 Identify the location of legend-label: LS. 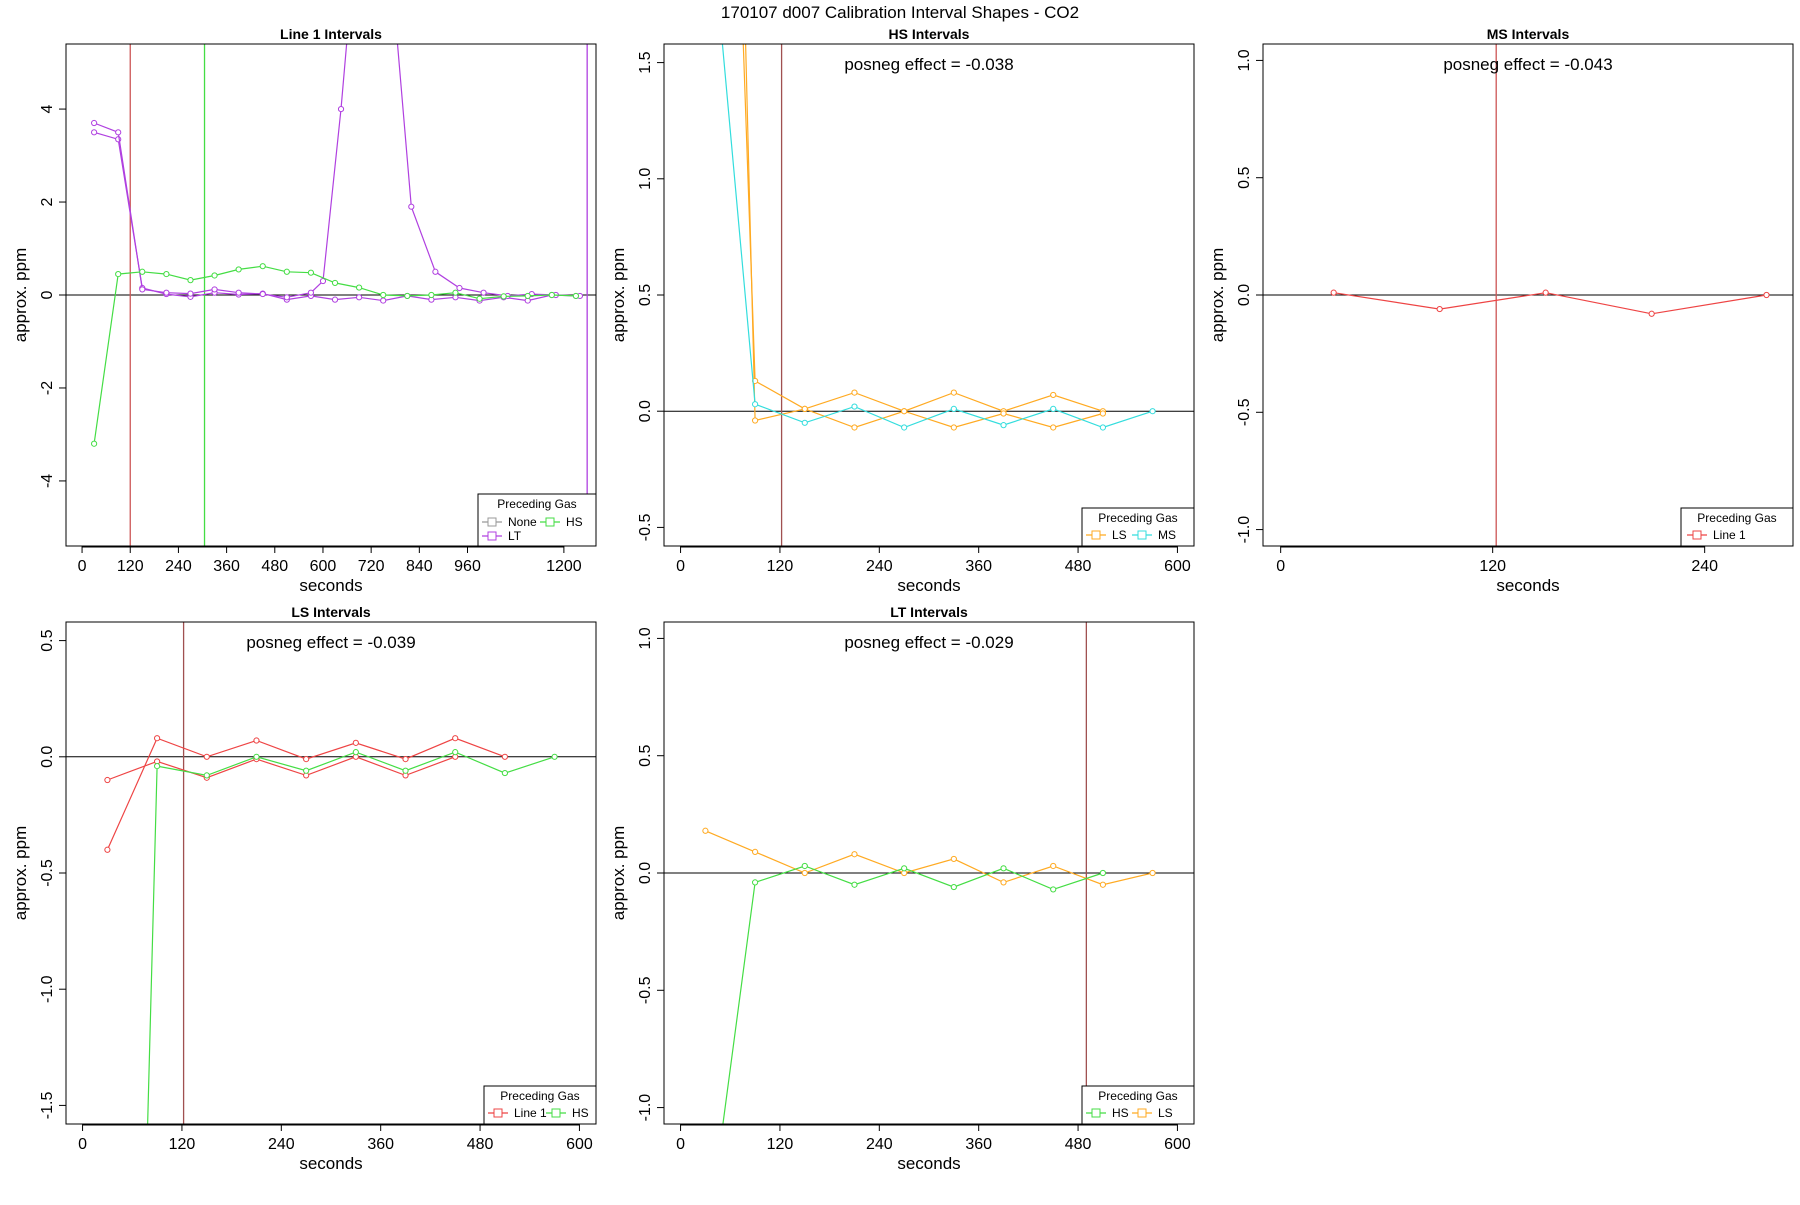
(1165, 1113).